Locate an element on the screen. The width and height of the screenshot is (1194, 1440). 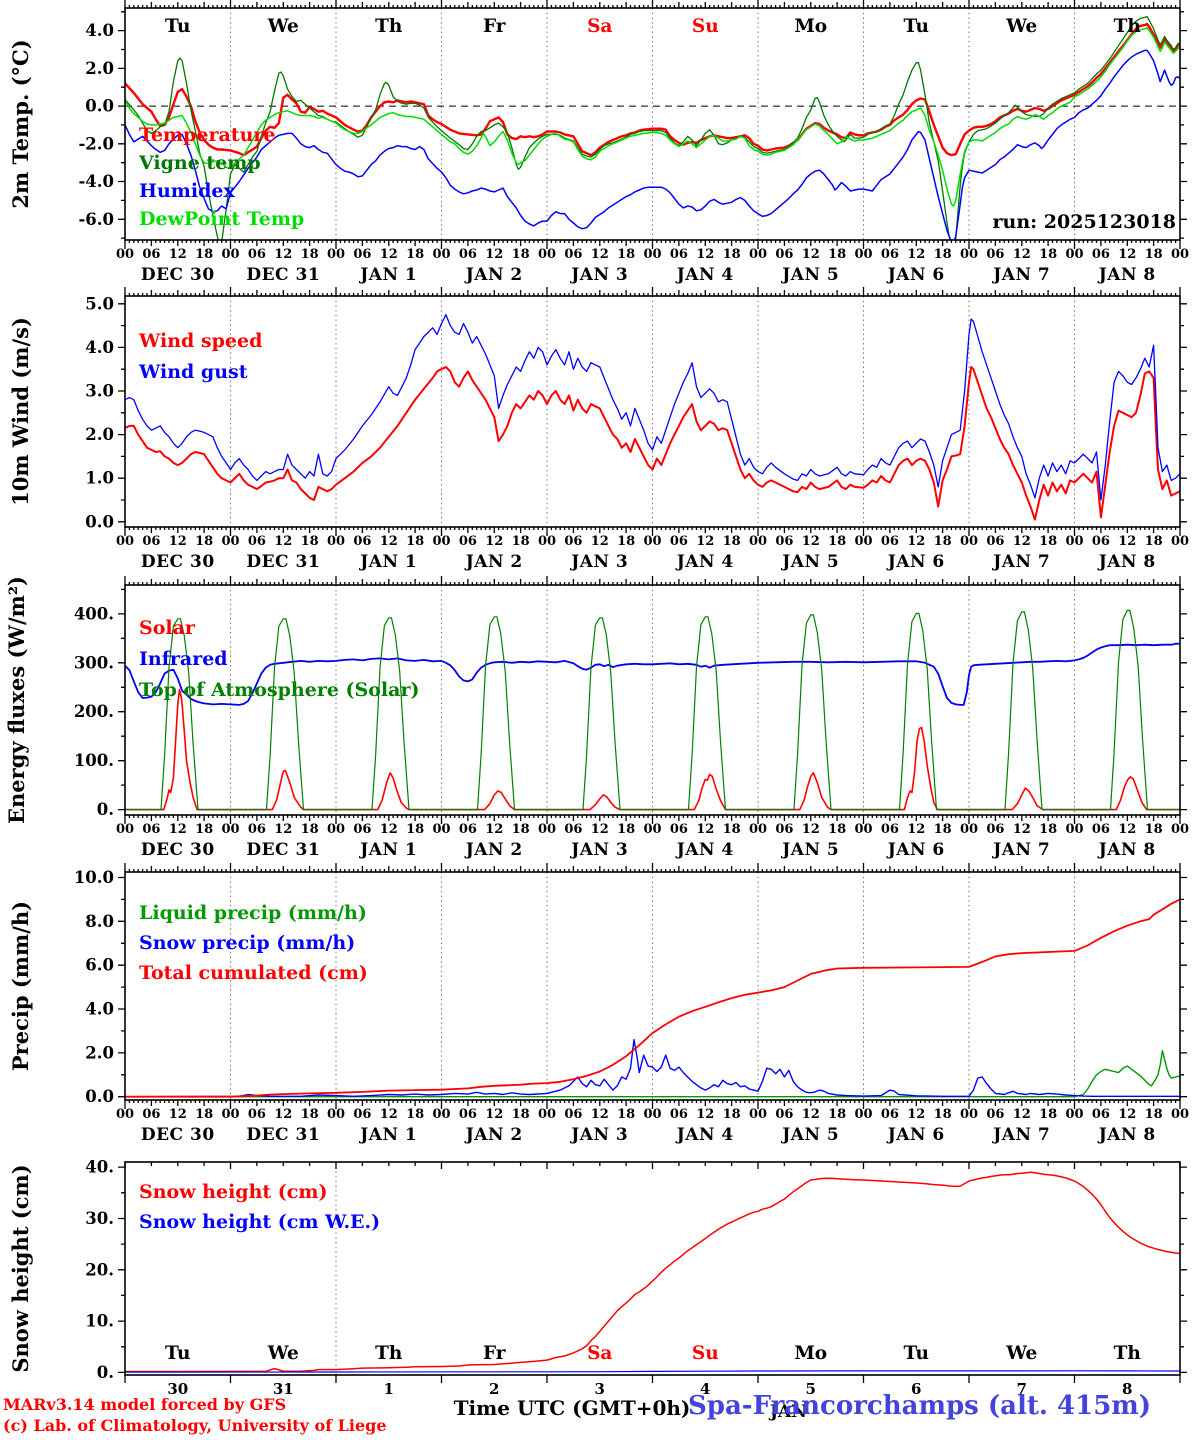
y-axis-title-wind: 10m Wind (m/s) is located at coordinates (20, 411).